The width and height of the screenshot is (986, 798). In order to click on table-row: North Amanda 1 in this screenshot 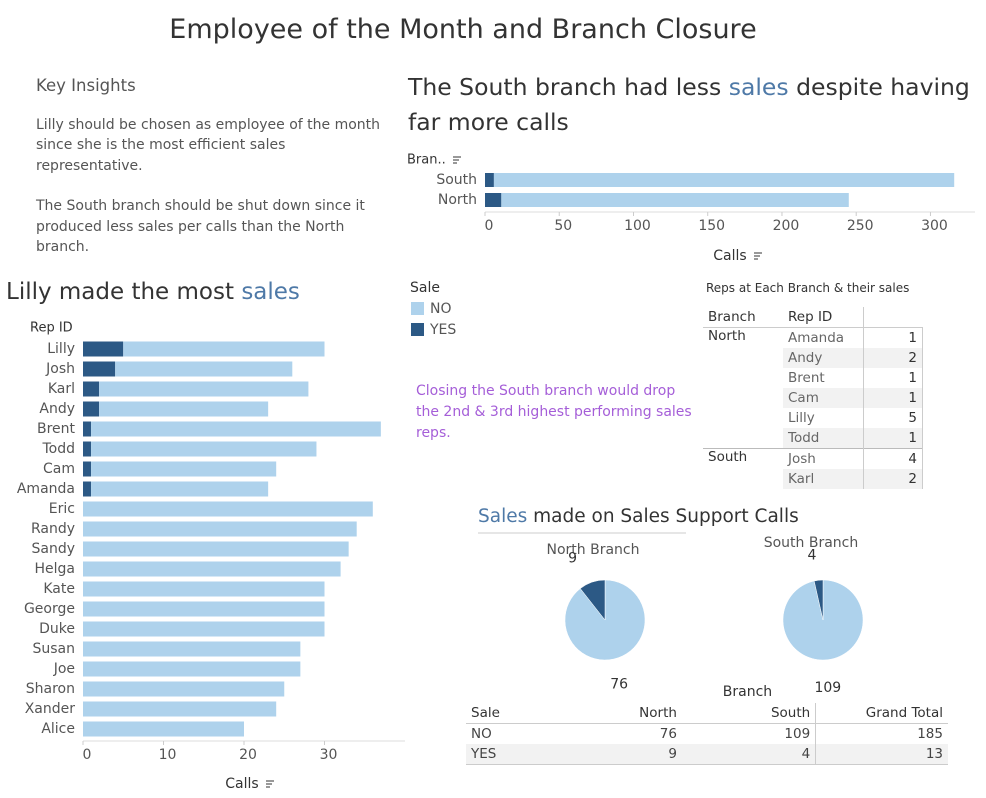, I will do `click(813, 337)`.